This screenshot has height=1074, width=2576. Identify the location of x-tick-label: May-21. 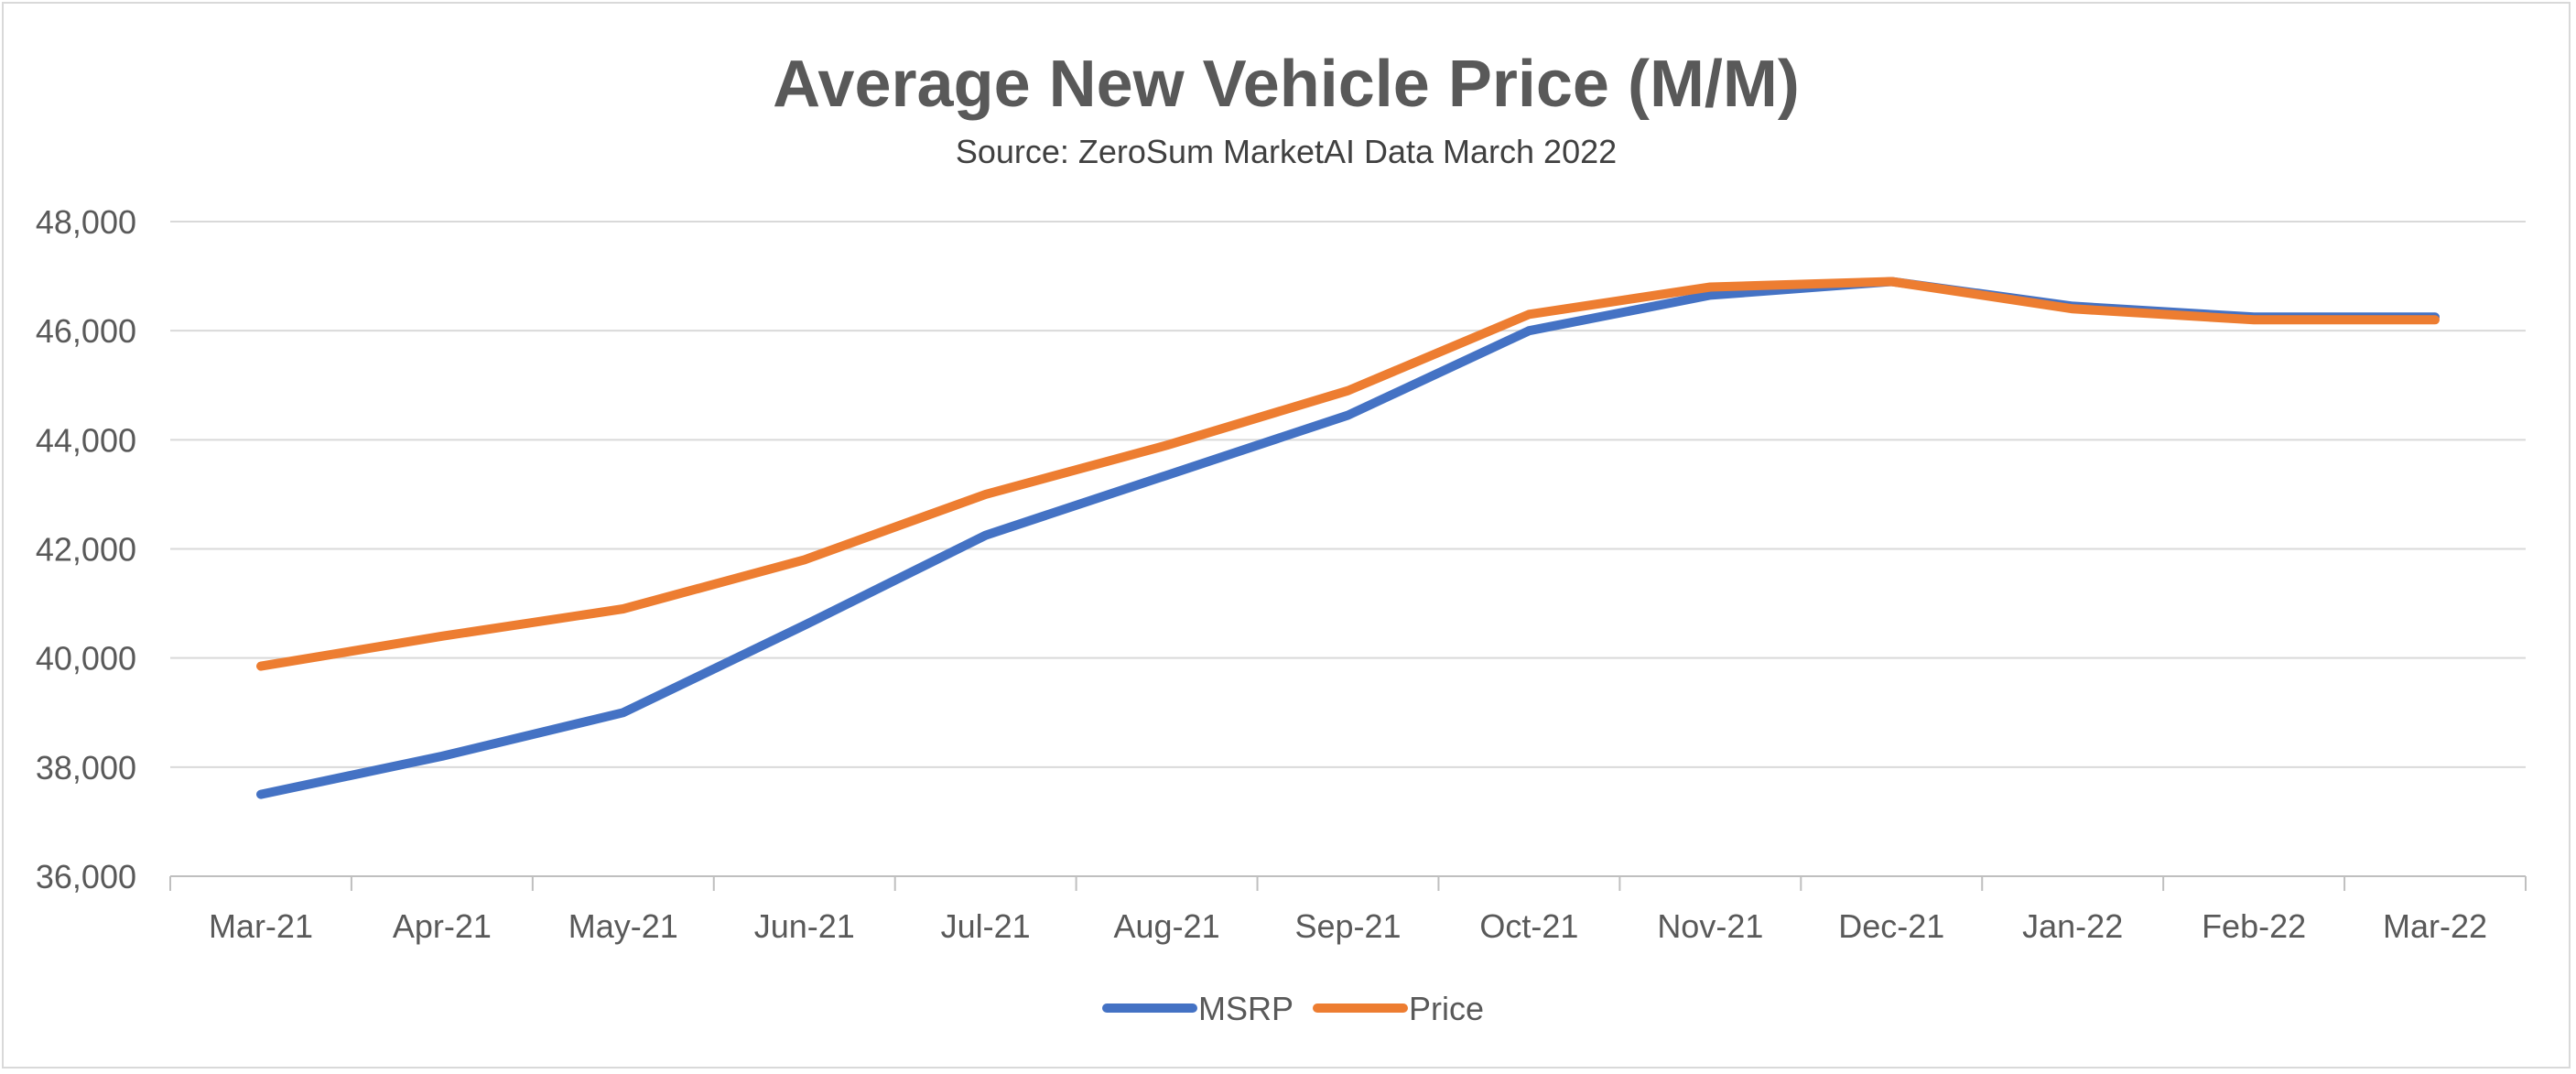
(623, 926).